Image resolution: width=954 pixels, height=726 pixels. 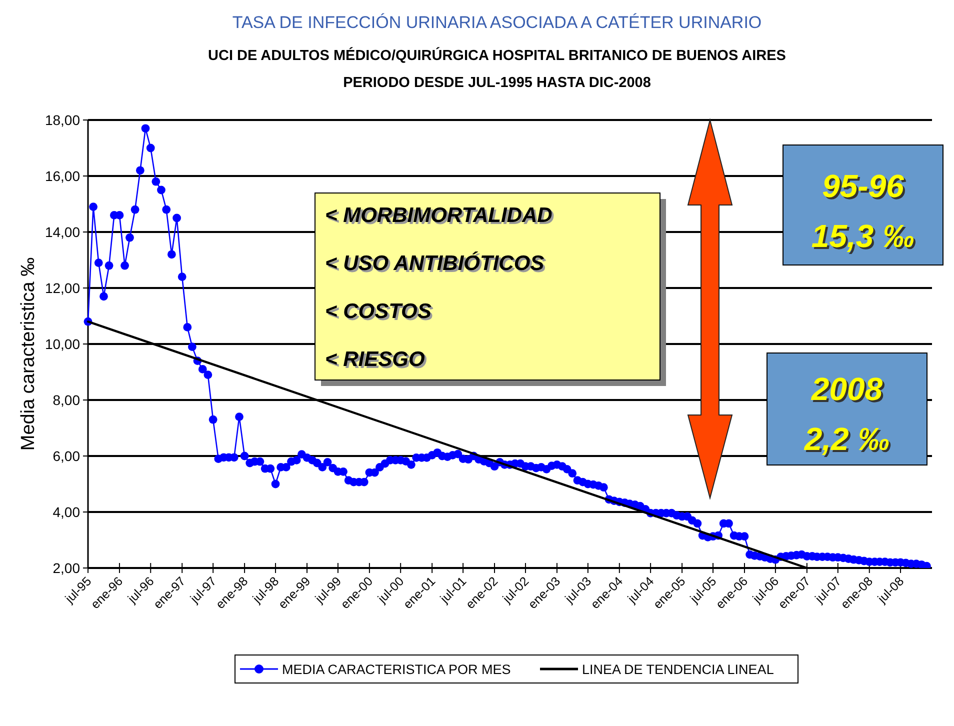 What do you see at coordinates (62, 232) in the screenshot?
I see `y-tick-label: 14,00` at bounding box center [62, 232].